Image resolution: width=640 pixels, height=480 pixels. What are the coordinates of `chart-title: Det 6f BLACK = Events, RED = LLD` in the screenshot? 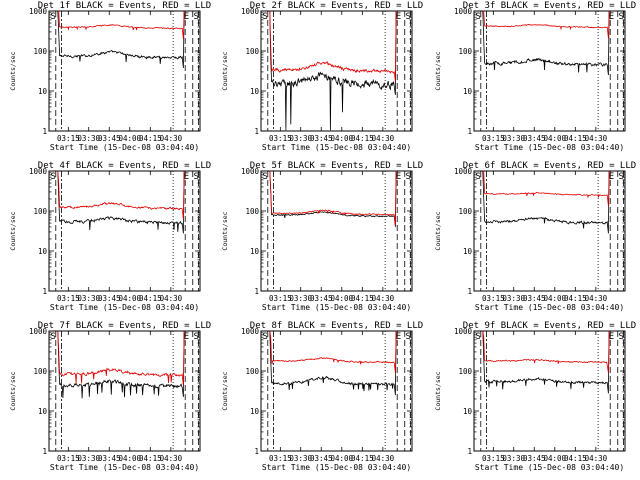 It's located at (549, 166).